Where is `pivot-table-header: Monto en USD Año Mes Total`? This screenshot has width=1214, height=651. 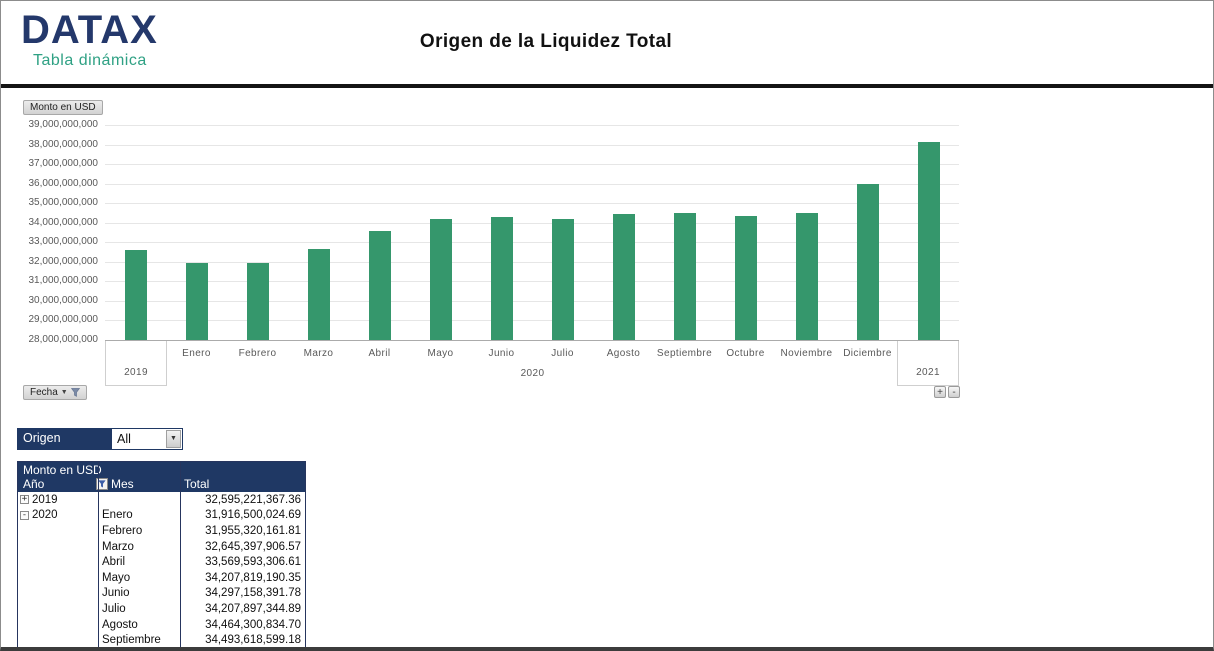
pivot-table-header: Monto en USD Año Mes Total is located at coordinates (161, 477).